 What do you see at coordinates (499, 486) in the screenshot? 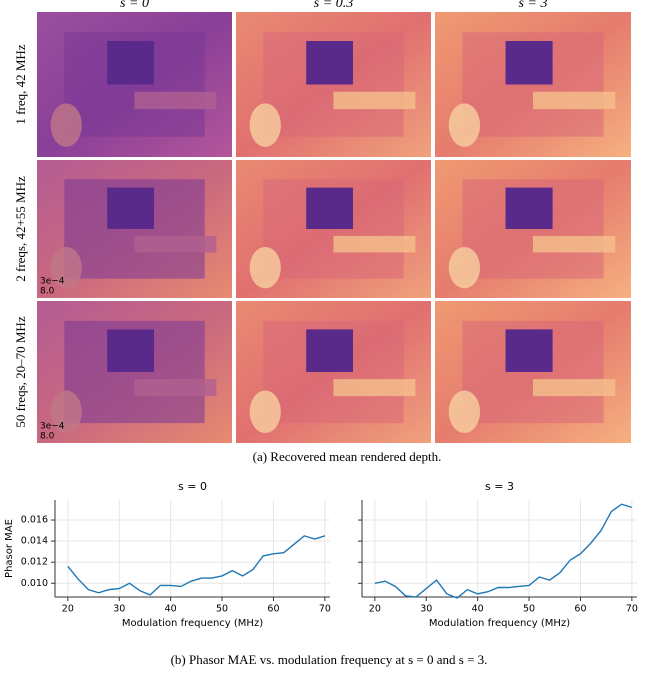
I see `chart-title: s = 3` at bounding box center [499, 486].